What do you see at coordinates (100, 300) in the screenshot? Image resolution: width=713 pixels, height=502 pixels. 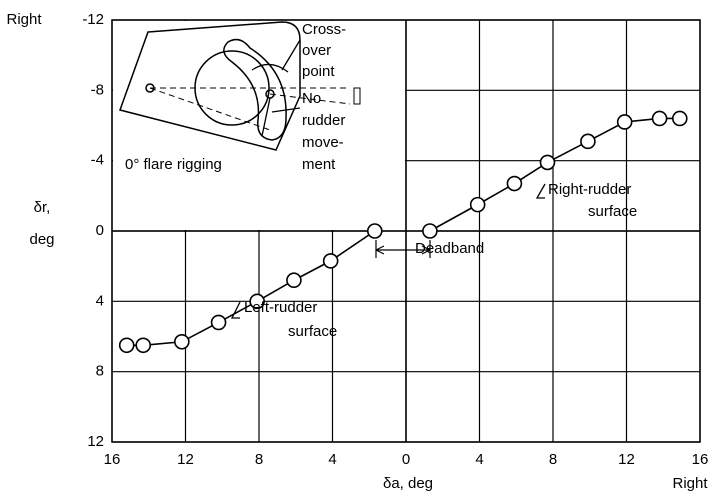 I see `y-tick-label: 4` at bounding box center [100, 300].